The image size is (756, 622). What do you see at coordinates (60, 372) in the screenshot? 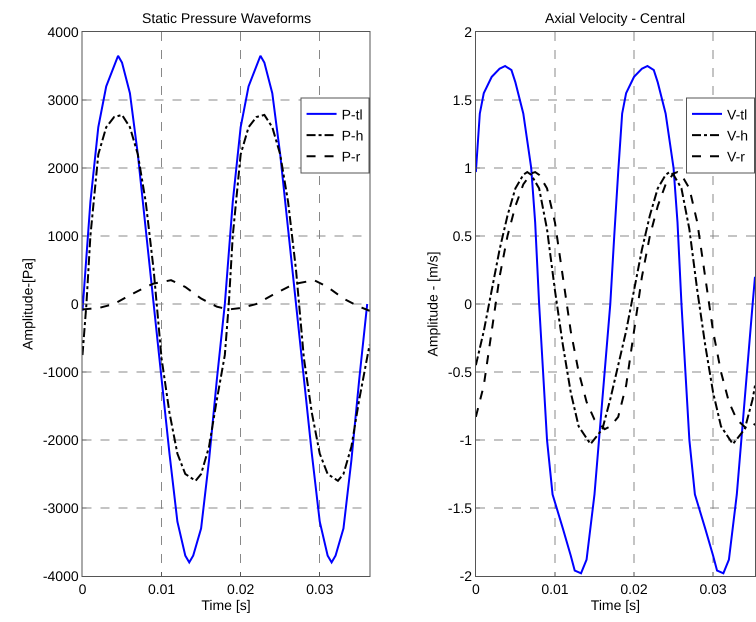
I see `y-tick-label: -1000` at bounding box center [60, 372].